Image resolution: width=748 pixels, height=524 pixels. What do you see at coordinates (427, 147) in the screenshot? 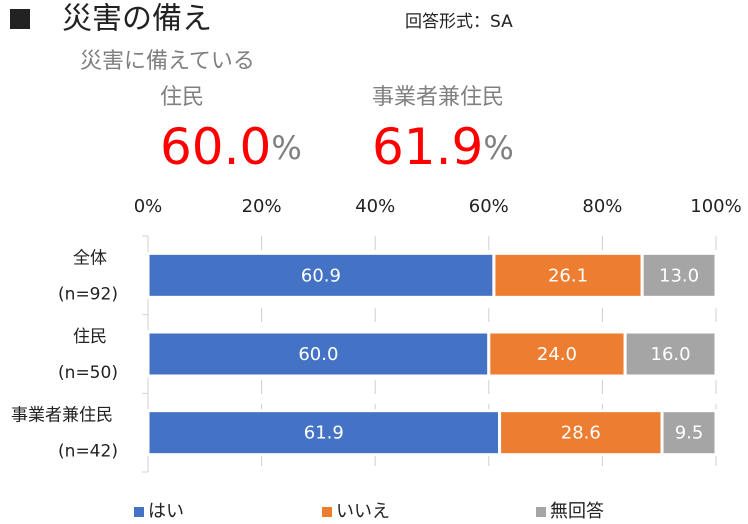
I see `highlight-number: 61.9` at bounding box center [427, 147].